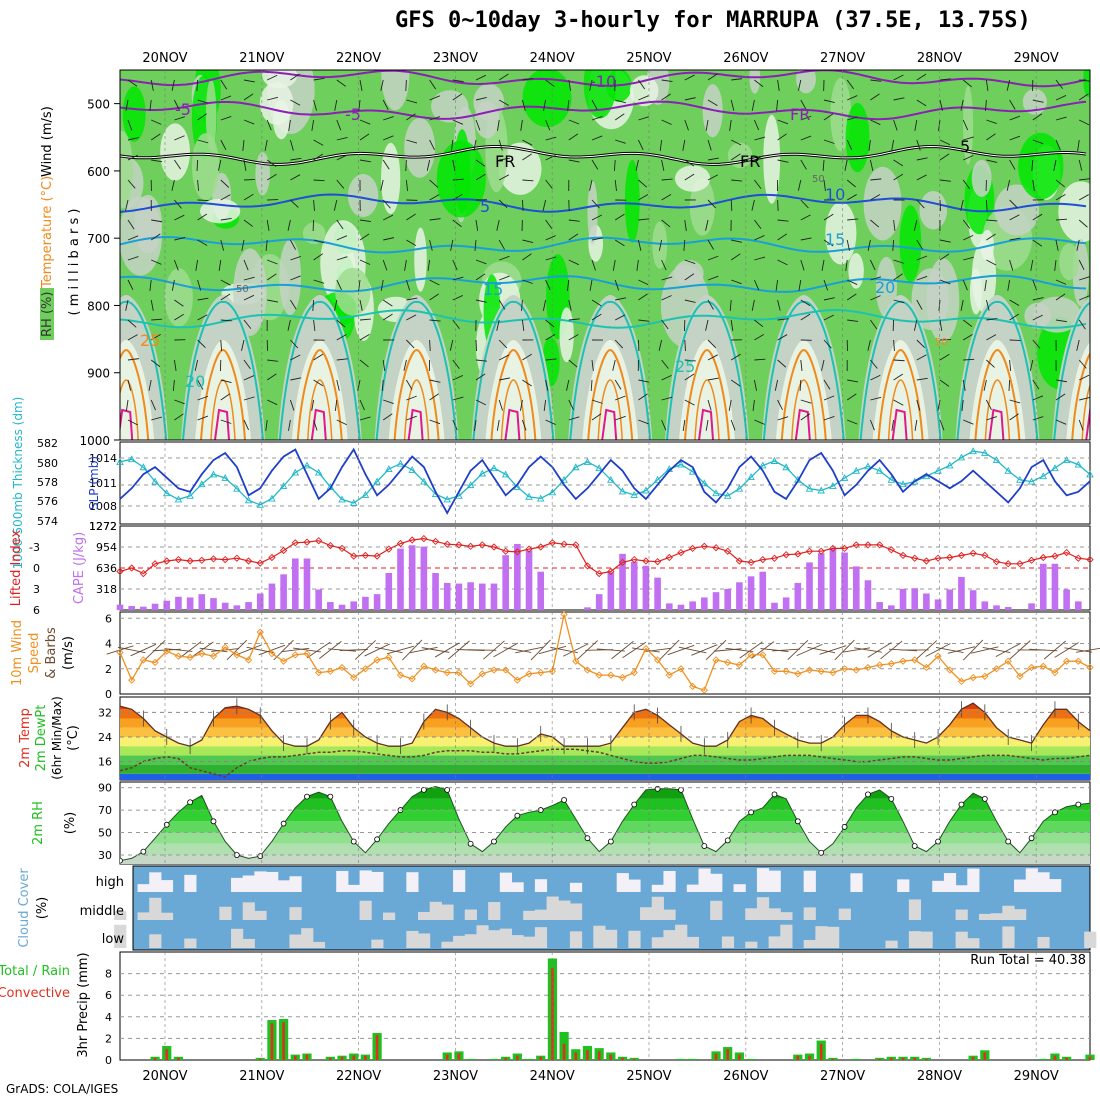 This screenshot has width=1100, height=1100. Describe the element at coordinates (485, 206) in the screenshot. I see `isotherm-label: 5` at that location.